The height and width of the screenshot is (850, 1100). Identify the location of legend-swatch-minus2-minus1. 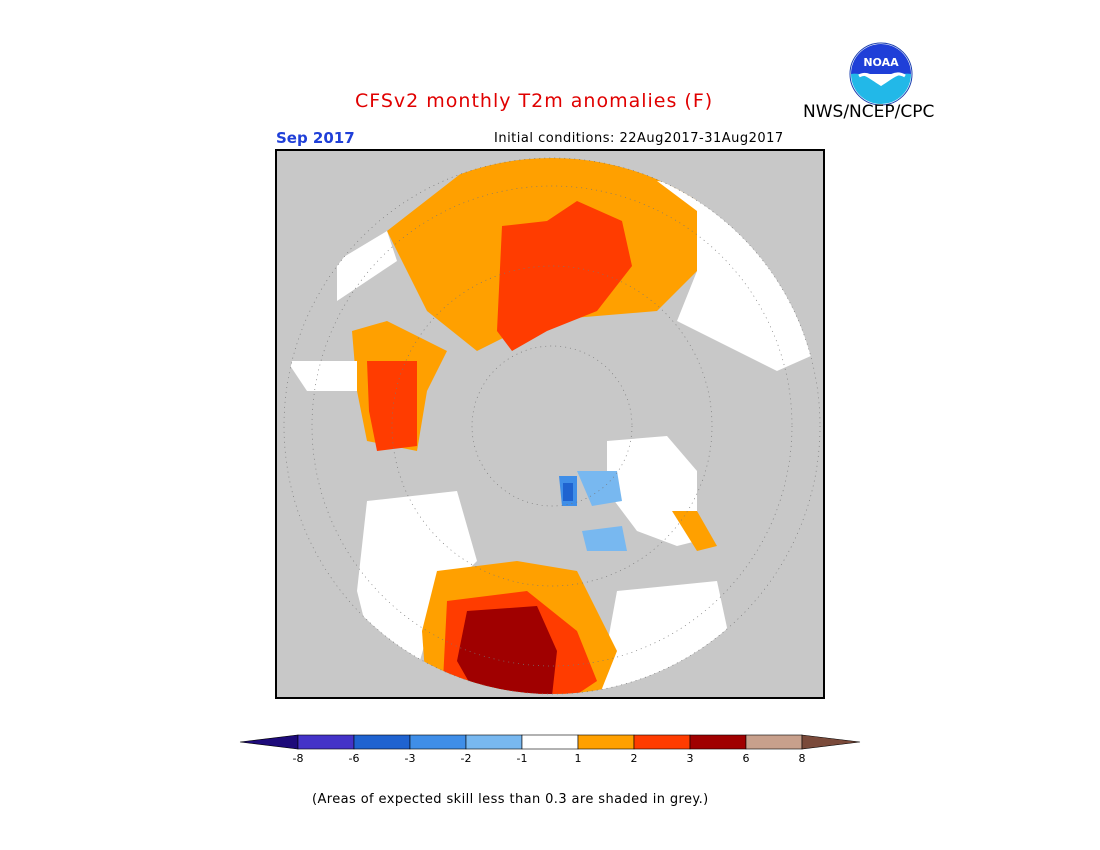
(494, 742).